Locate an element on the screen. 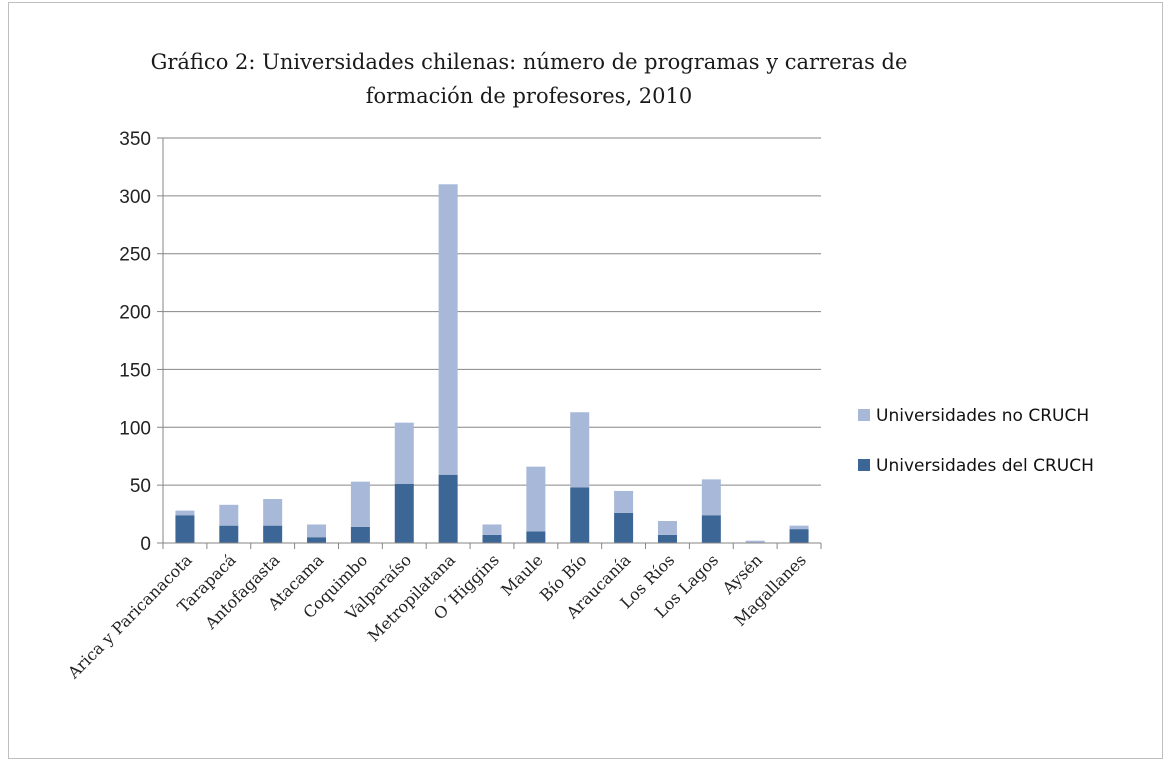 The height and width of the screenshot is (761, 1167). legend-label-cruch: Universidades del CRUCH is located at coordinates (985, 466).